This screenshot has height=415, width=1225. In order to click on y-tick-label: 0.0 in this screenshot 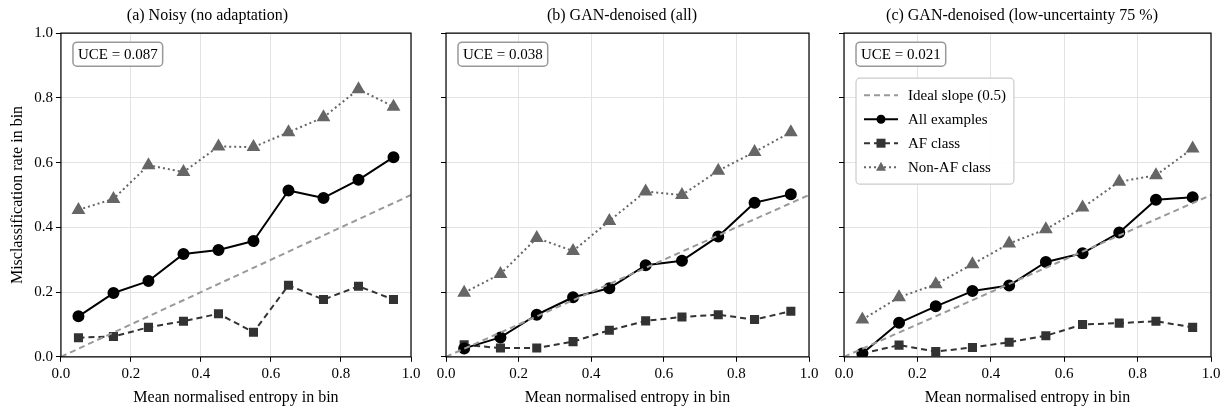, I will do `click(43, 355)`.